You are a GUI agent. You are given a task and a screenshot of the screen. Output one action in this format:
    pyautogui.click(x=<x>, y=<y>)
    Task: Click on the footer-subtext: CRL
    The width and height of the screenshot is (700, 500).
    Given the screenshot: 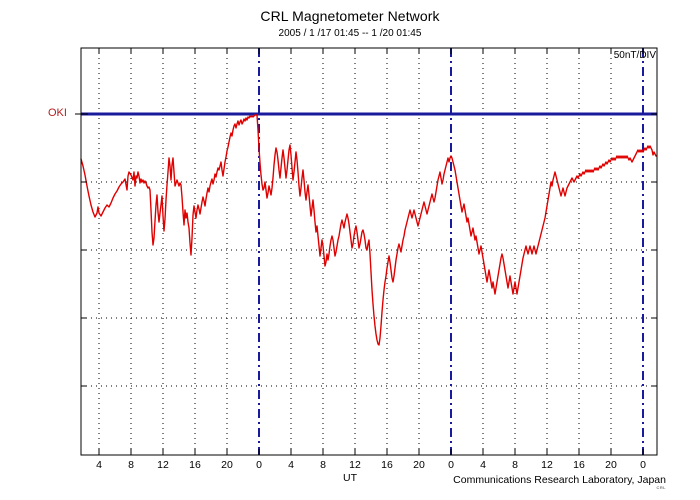 What is the action you would take?
    pyautogui.click(x=661, y=487)
    